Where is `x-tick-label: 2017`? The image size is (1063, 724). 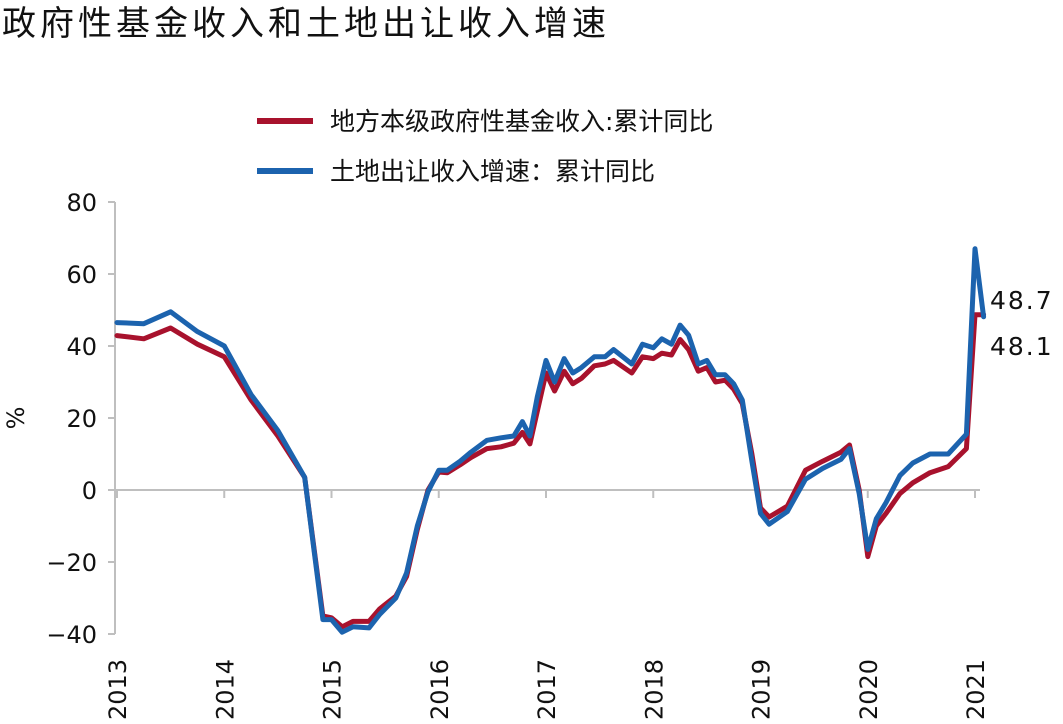 x-tick-label: 2017 is located at coordinates (547, 689).